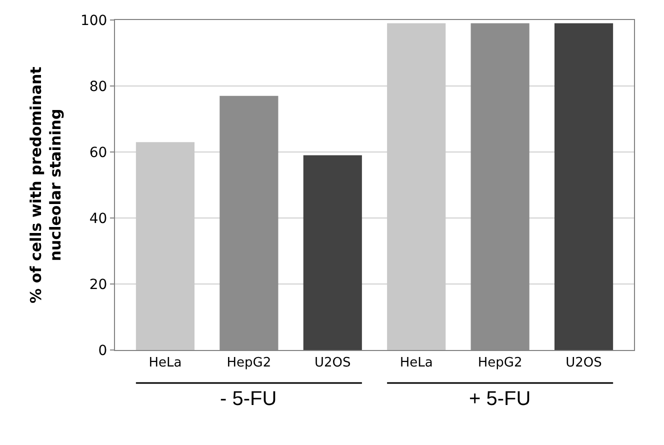 The image size is (664, 445). What do you see at coordinates (98, 86) in the screenshot?
I see `y-tick-label: 80` at bounding box center [98, 86].